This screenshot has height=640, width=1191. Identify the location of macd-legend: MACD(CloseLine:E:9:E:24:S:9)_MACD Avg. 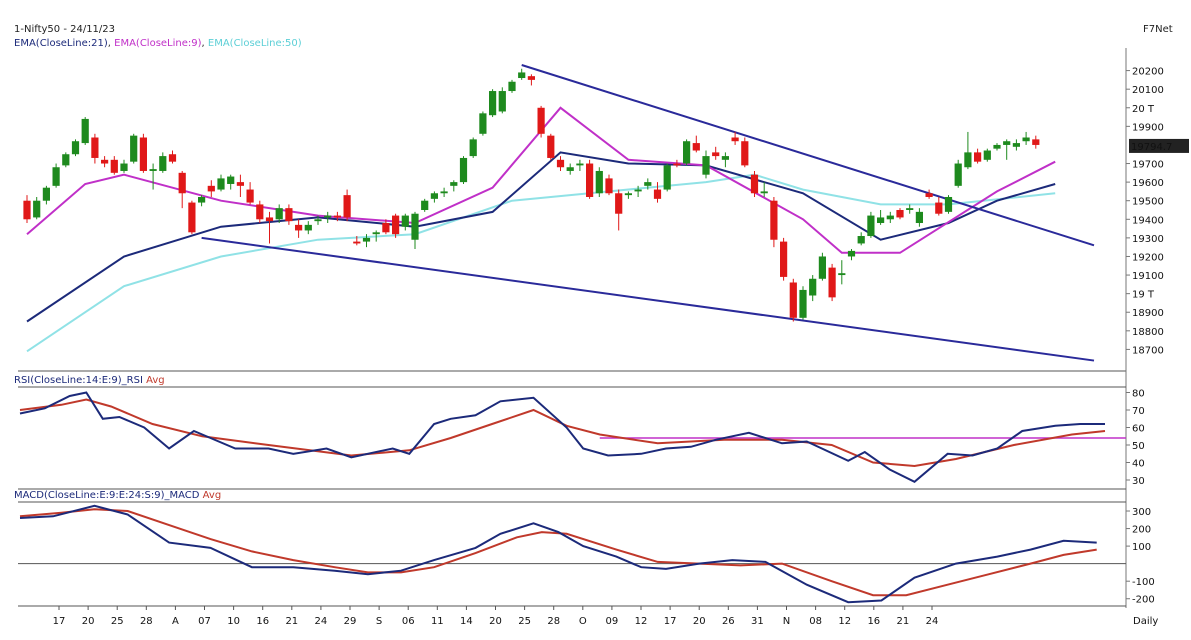
(117, 495).